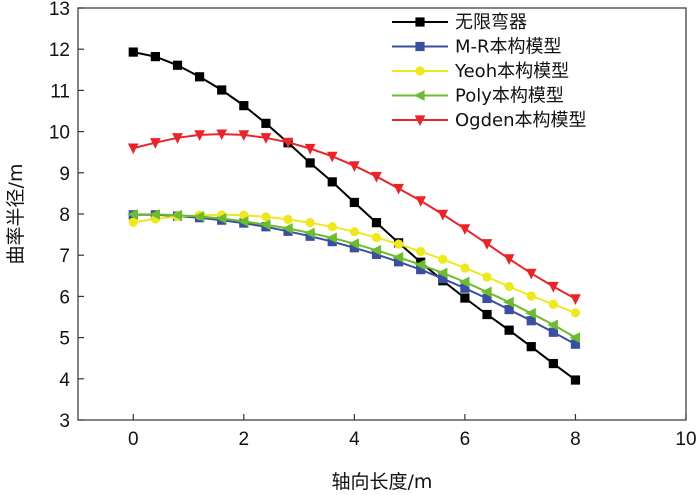  I want to click on y-tick-label: 4, so click(64, 380).